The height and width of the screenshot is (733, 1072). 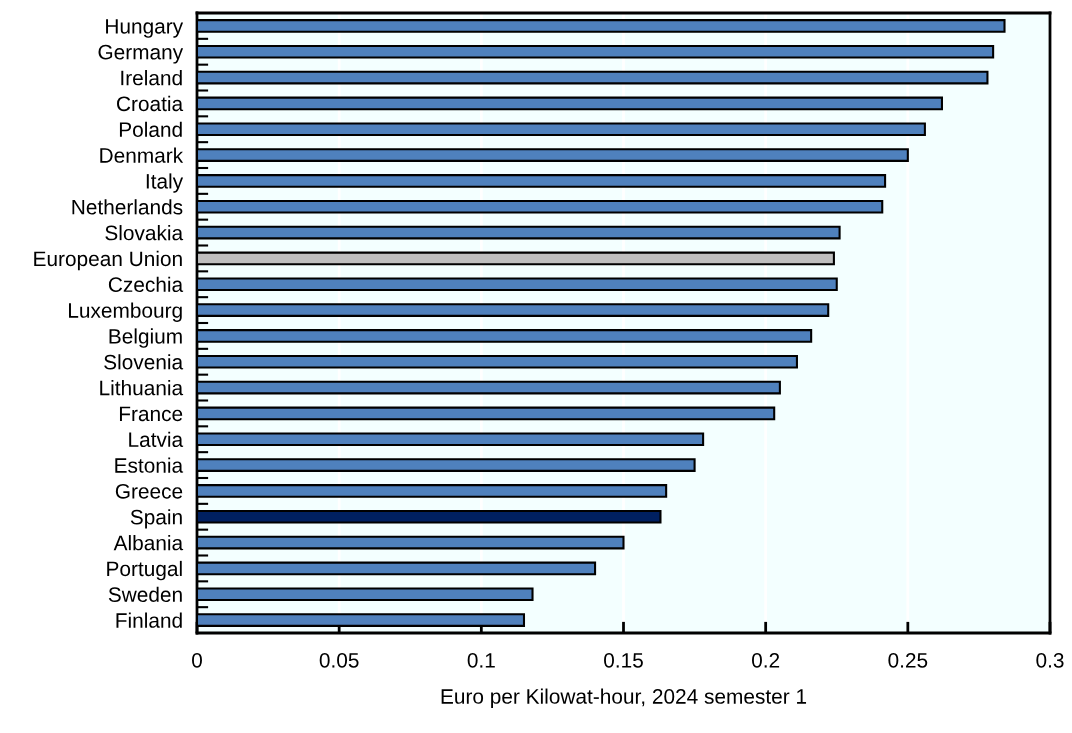 What do you see at coordinates (1050, 660) in the screenshot?
I see `x-tick-label: 0.3` at bounding box center [1050, 660].